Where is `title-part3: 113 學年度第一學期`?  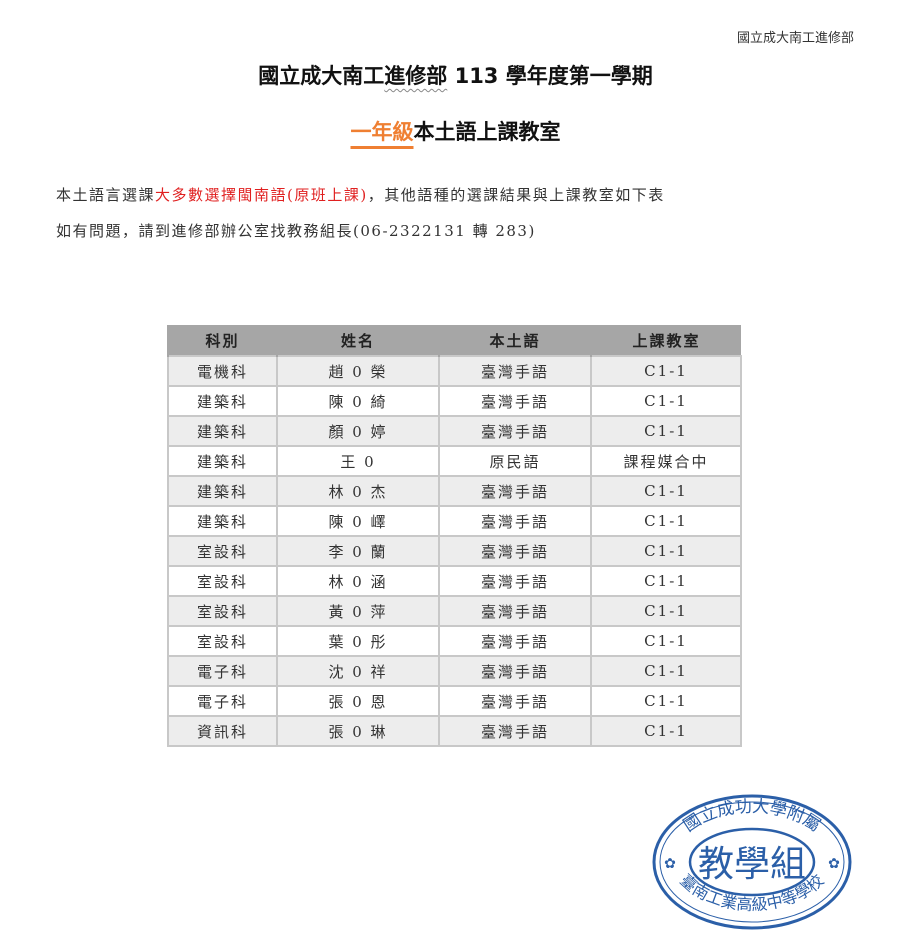
title-part3: 113 學年度第一學期 is located at coordinates (550, 76).